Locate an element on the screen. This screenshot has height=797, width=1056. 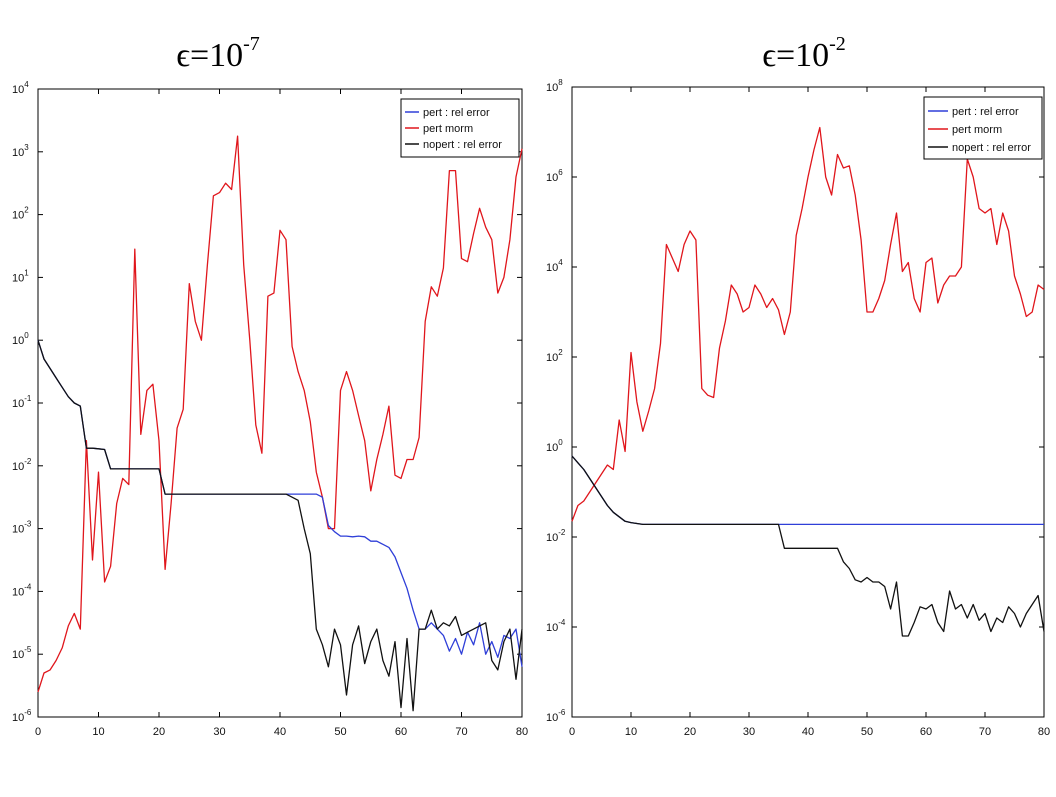
left-y-tick-label-1: 10¹ is located at coordinates (20, 276).